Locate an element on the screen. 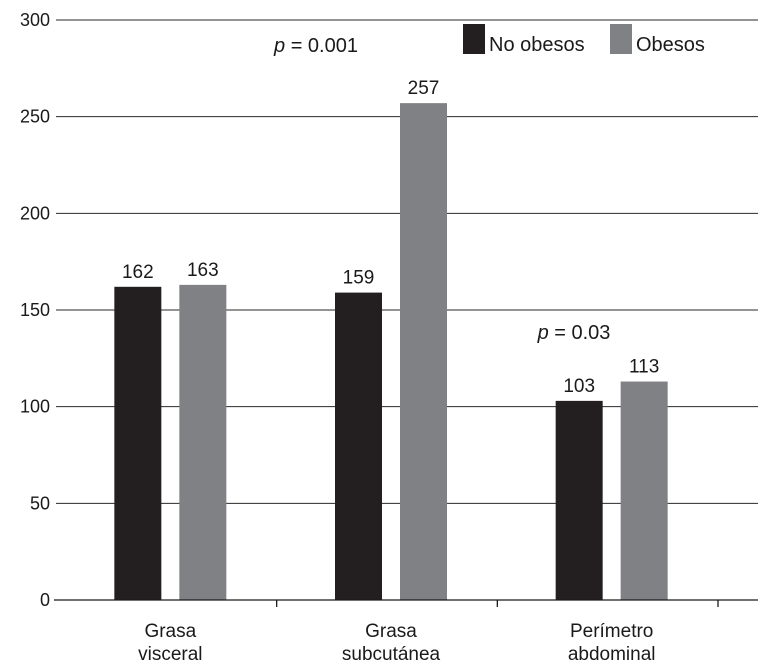 This screenshot has height=664, width=758. data-label: 257 is located at coordinates (424, 88).